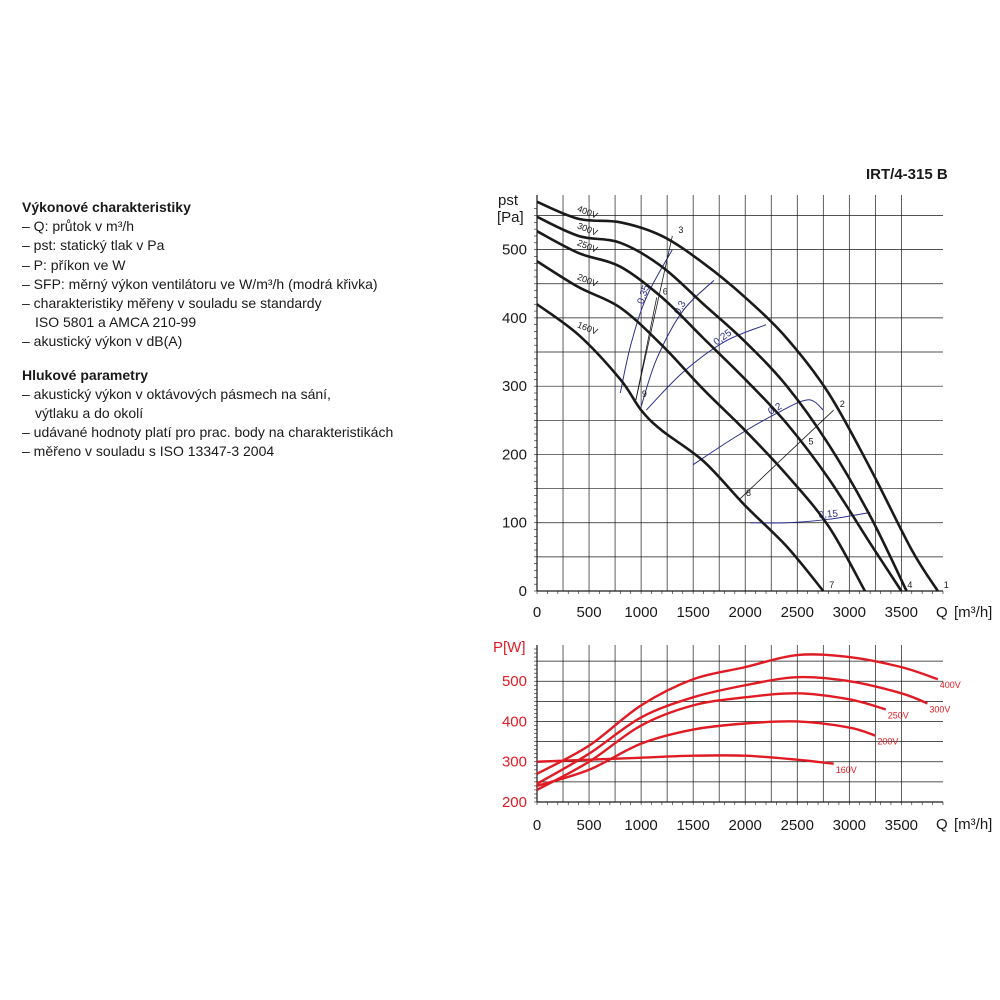 This screenshot has width=1000, height=1000. What do you see at coordinates (116, 322) in the screenshot?
I see `legend-item: ISO 5801 a AMCA 210-99` at bounding box center [116, 322].